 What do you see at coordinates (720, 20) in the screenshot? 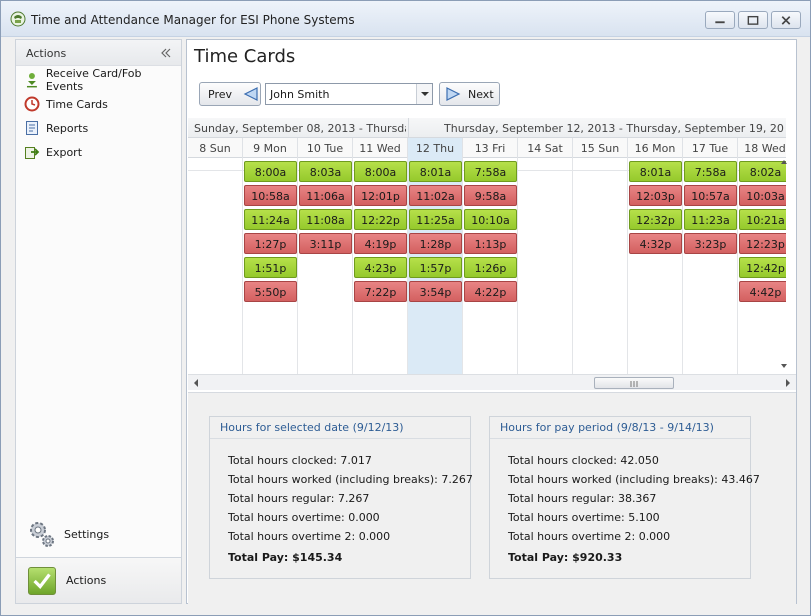
I see `minimize-button` at bounding box center [720, 20].